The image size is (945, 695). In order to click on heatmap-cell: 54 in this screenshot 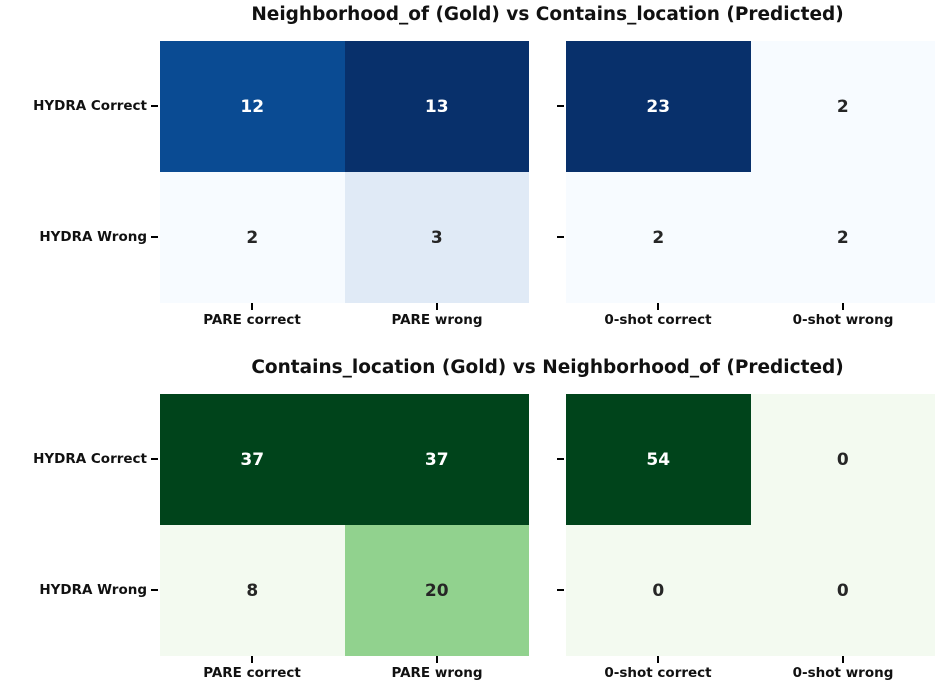, I will do `click(658, 459)`.